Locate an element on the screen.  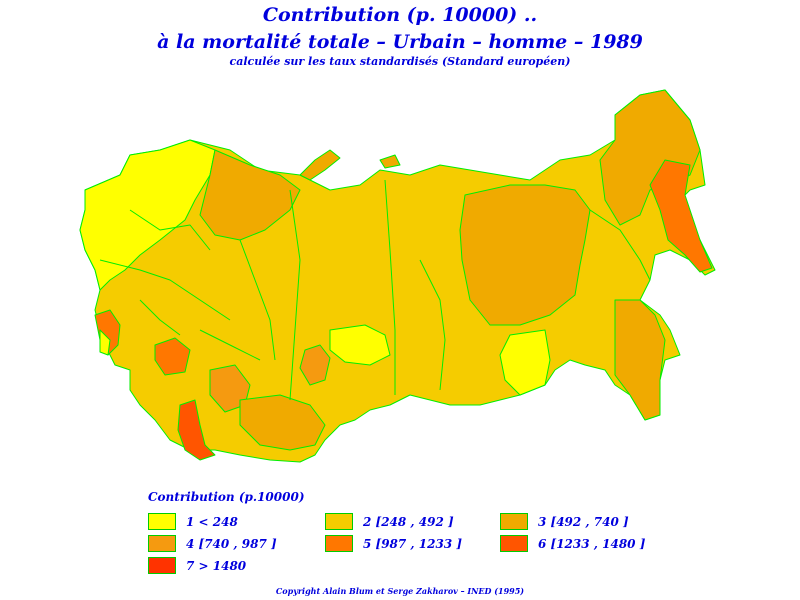
legend-item-4: 4 [740 , 987 ] is located at coordinates (212, 543).